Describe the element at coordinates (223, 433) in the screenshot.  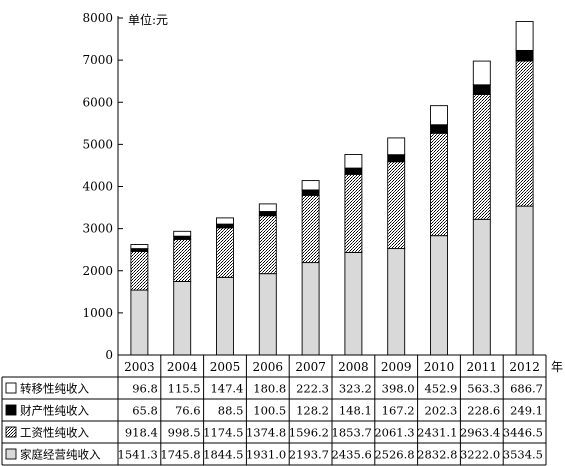
I see `table-cell-value: 1174.5` at that location.